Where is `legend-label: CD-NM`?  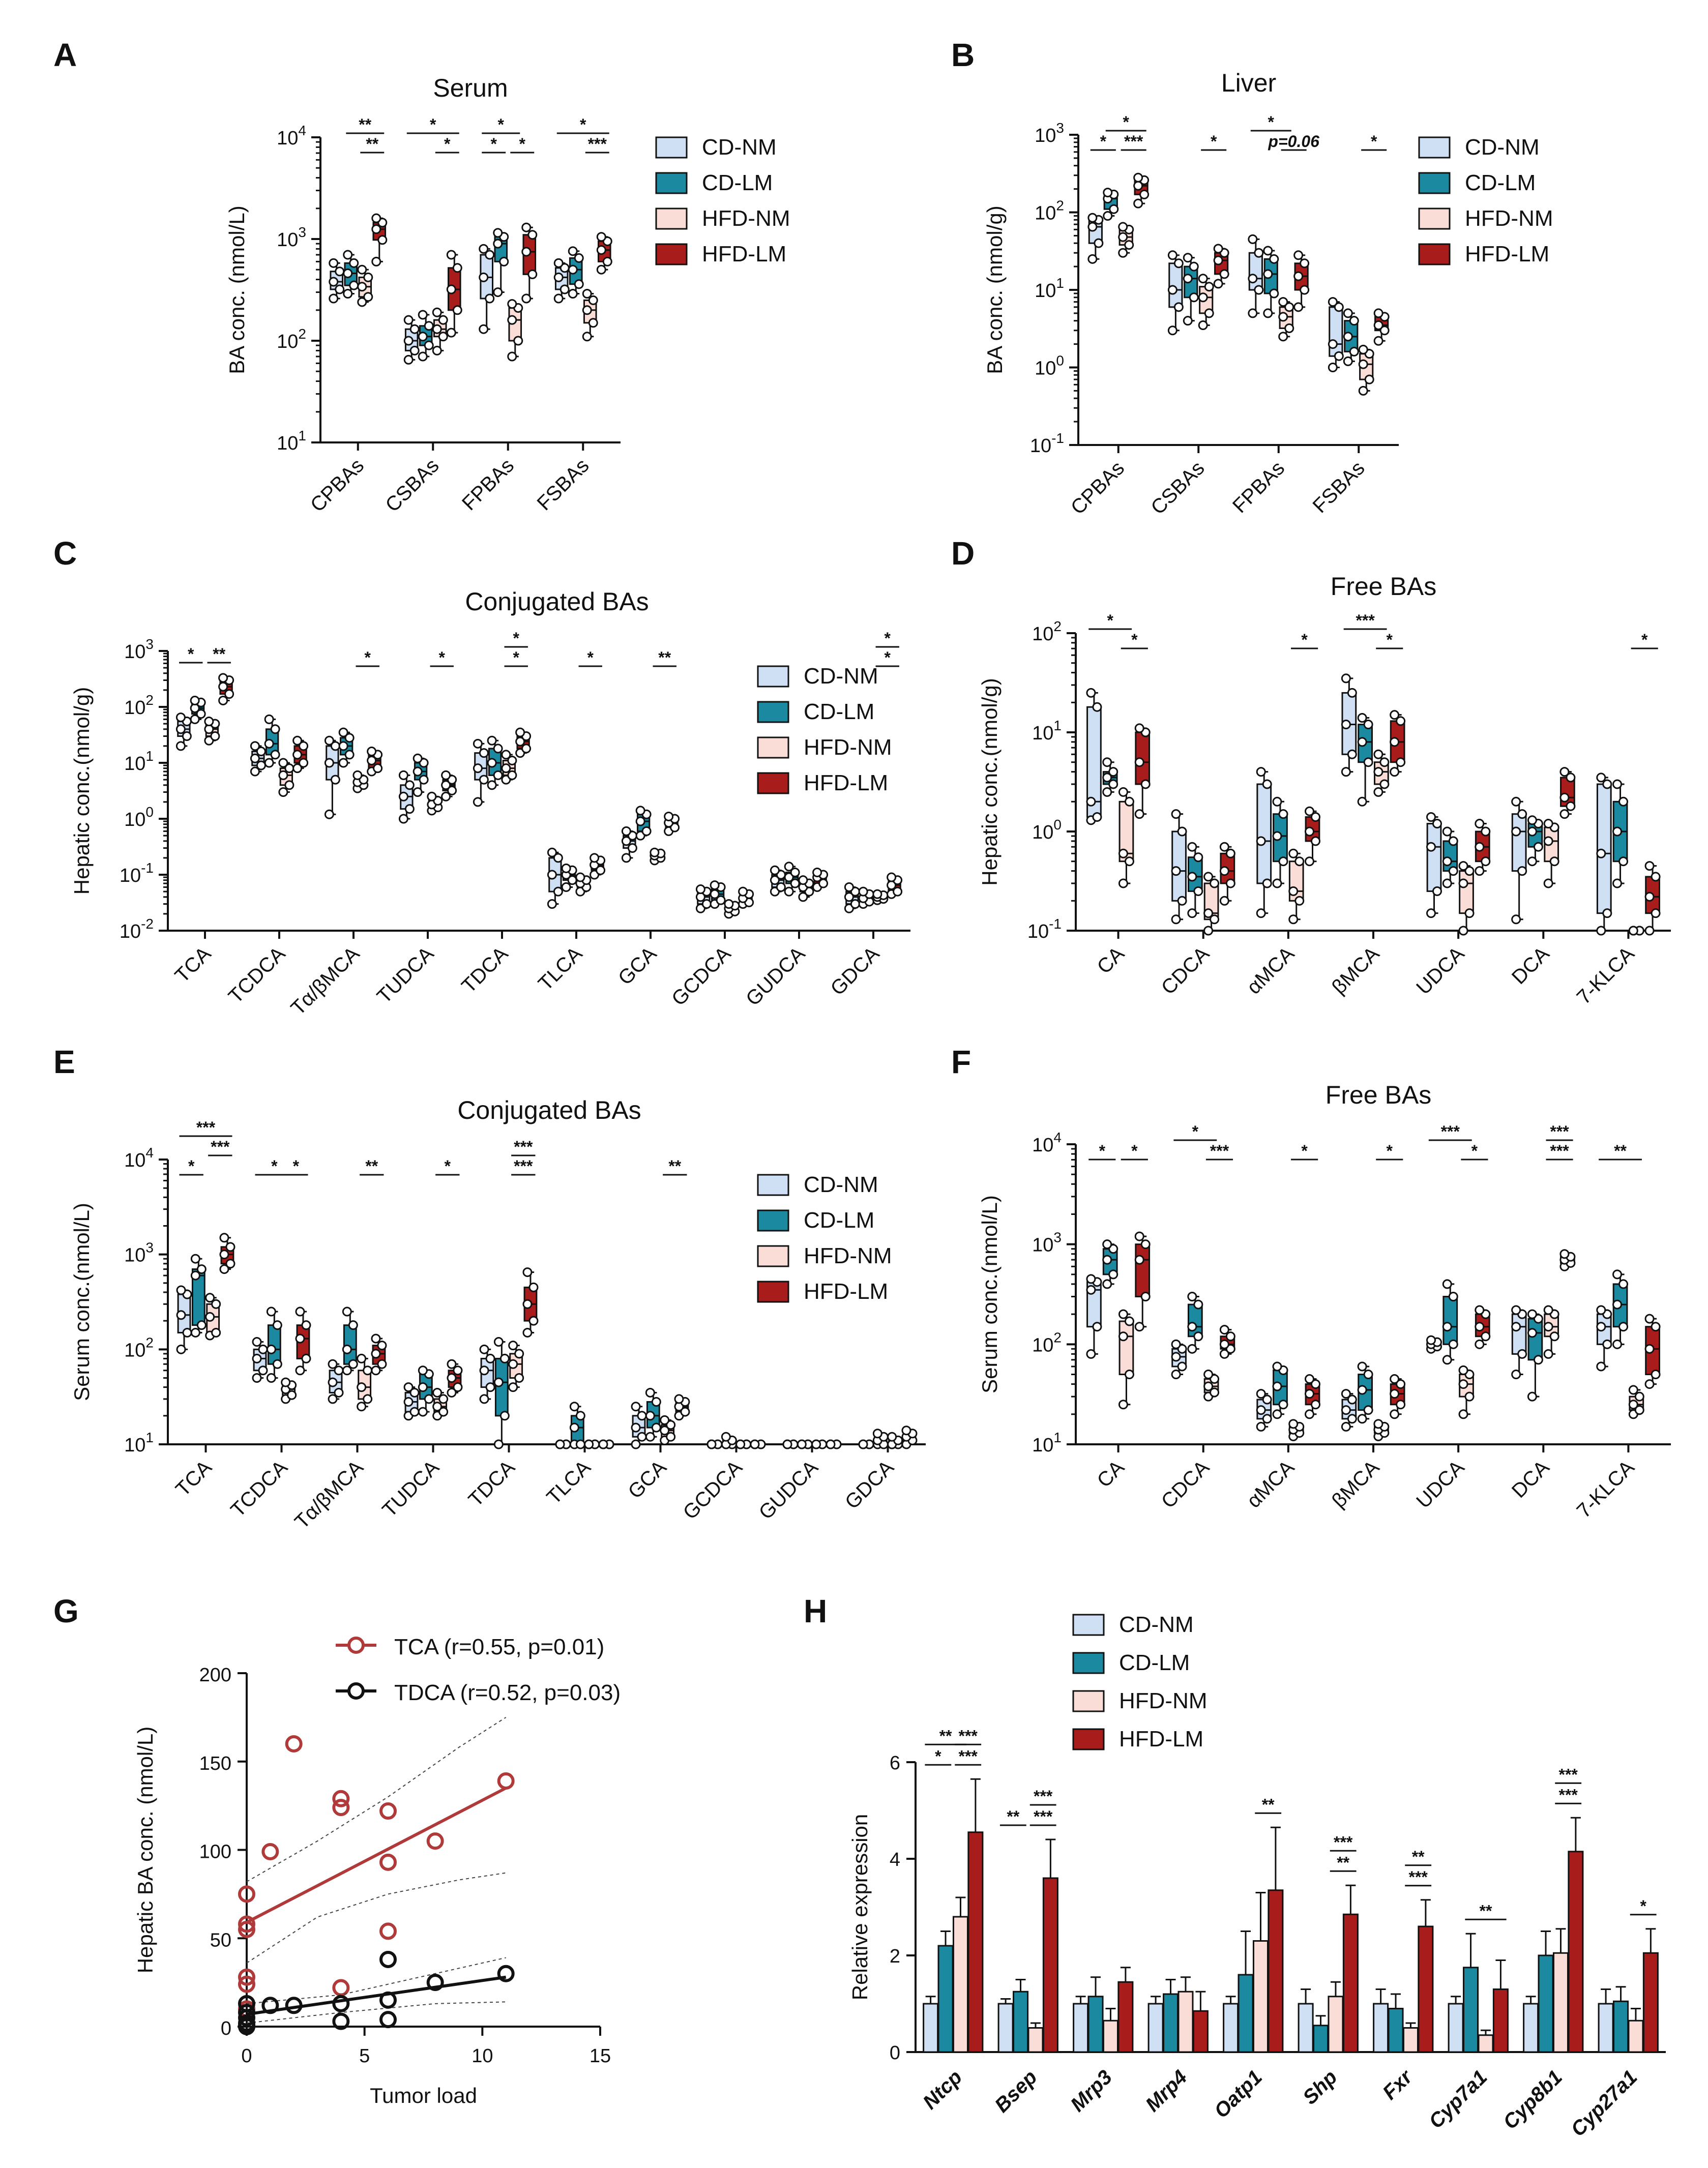 legend-label: CD-NM is located at coordinates (1156, 1624).